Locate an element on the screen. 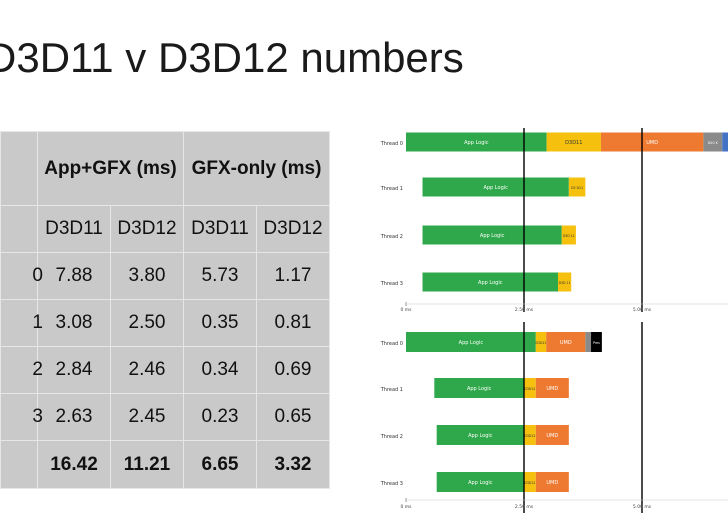  row-label: 2 is located at coordinates (21, 370).